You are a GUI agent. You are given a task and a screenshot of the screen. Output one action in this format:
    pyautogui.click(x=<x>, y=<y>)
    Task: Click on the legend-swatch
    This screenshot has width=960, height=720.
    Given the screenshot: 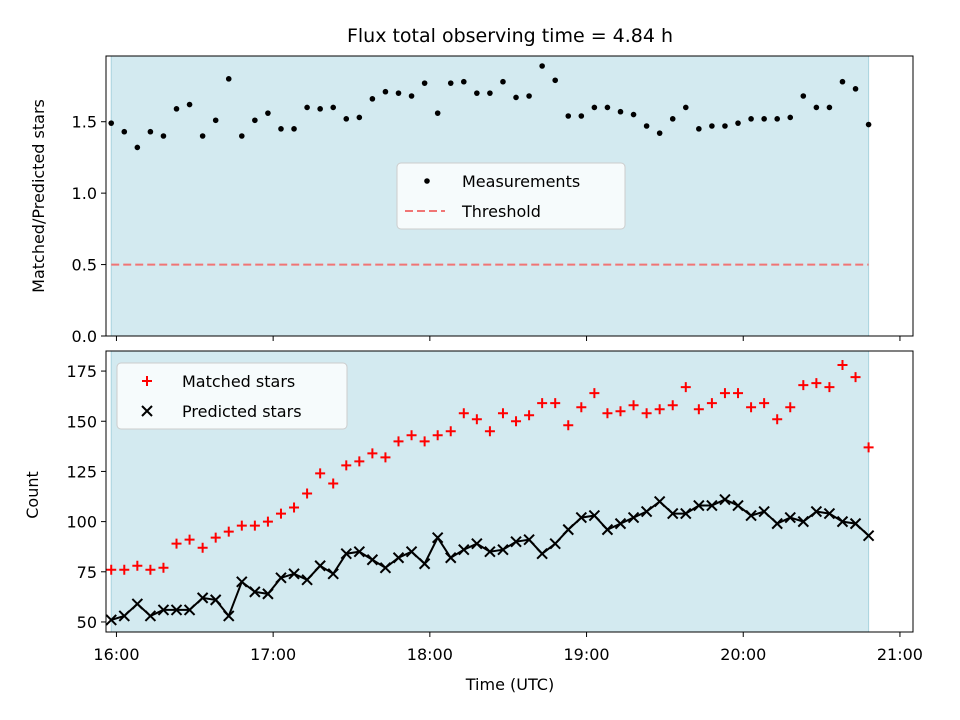 What is the action you would take?
    pyautogui.click(x=147, y=411)
    